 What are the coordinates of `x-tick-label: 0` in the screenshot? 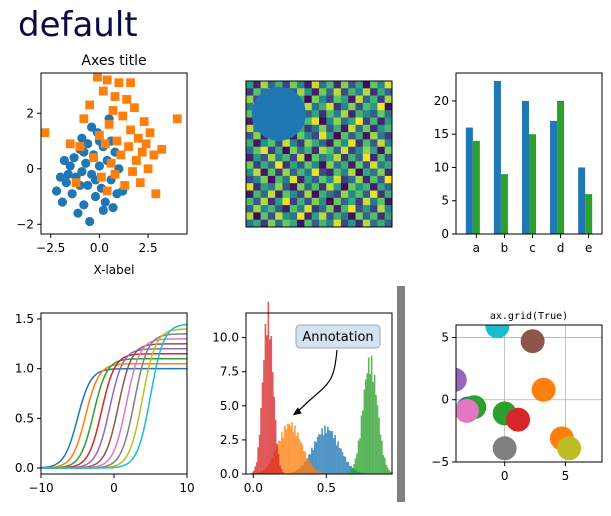 It's located at (114, 488).